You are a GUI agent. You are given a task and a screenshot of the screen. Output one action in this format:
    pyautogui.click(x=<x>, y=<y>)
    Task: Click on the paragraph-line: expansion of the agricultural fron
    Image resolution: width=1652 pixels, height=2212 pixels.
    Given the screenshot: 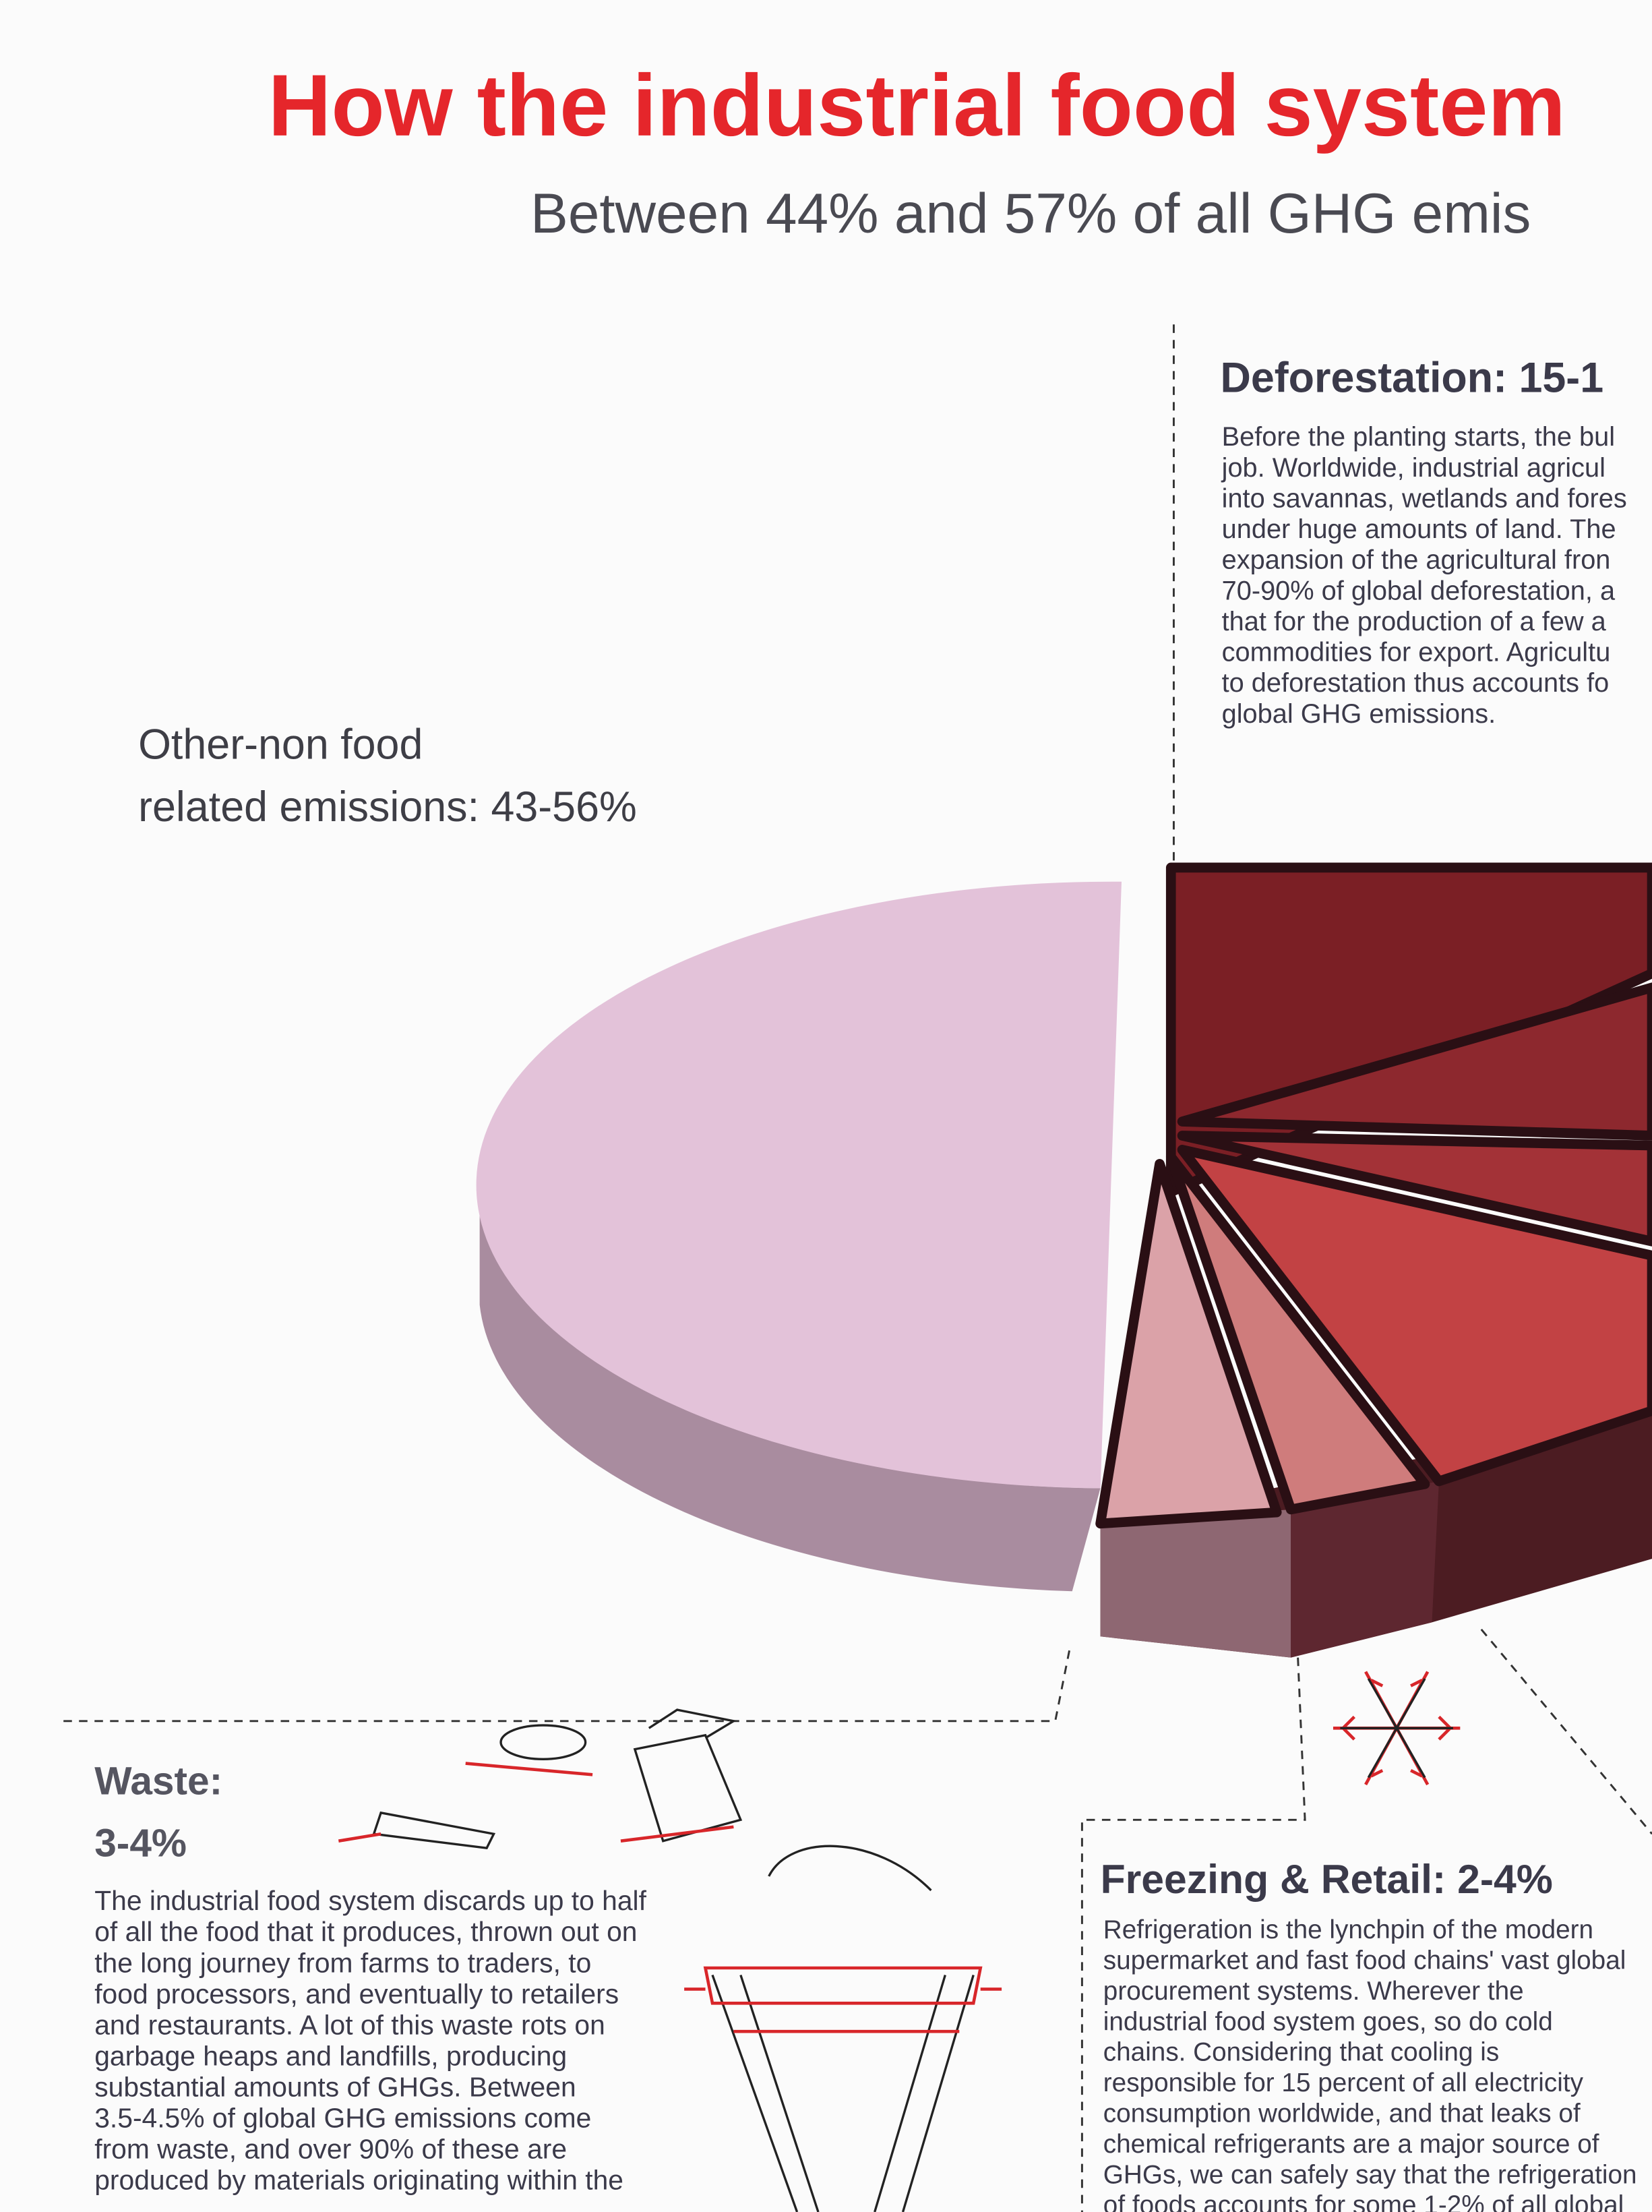 What is the action you would take?
    pyautogui.click(x=1417, y=560)
    